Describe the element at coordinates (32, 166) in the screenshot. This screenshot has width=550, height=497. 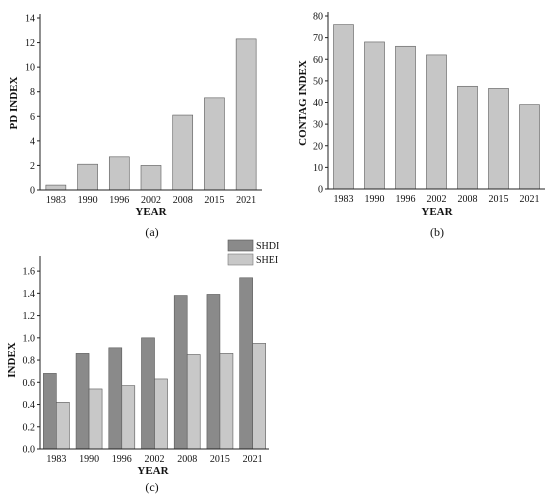
I see `y-tick-label: 2` at that location.